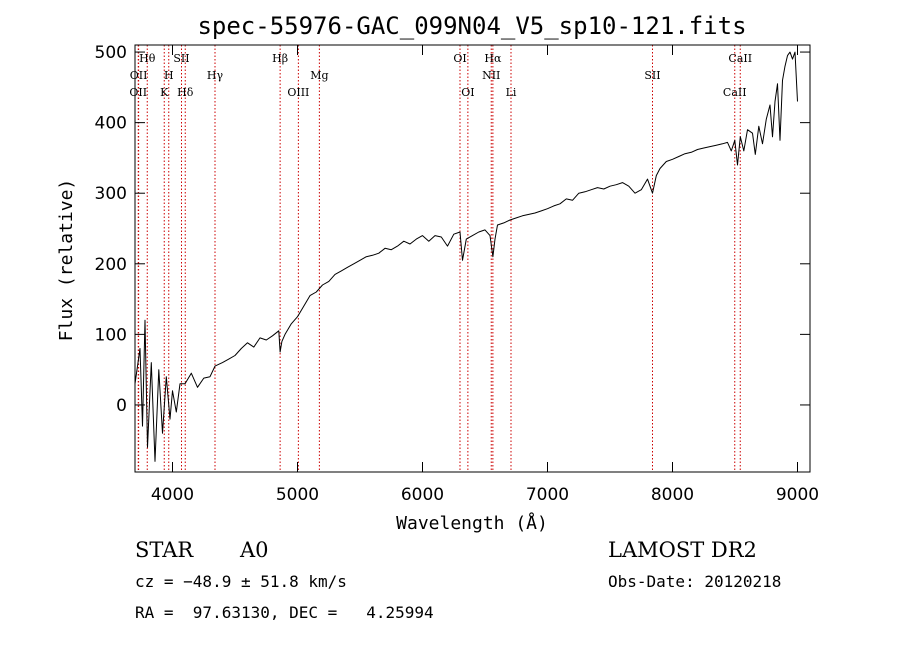 The image size is (900, 649). What do you see at coordinates (164, 92) in the screenshot?
I see `line-label-3: K` at bounding box center [164, 92].